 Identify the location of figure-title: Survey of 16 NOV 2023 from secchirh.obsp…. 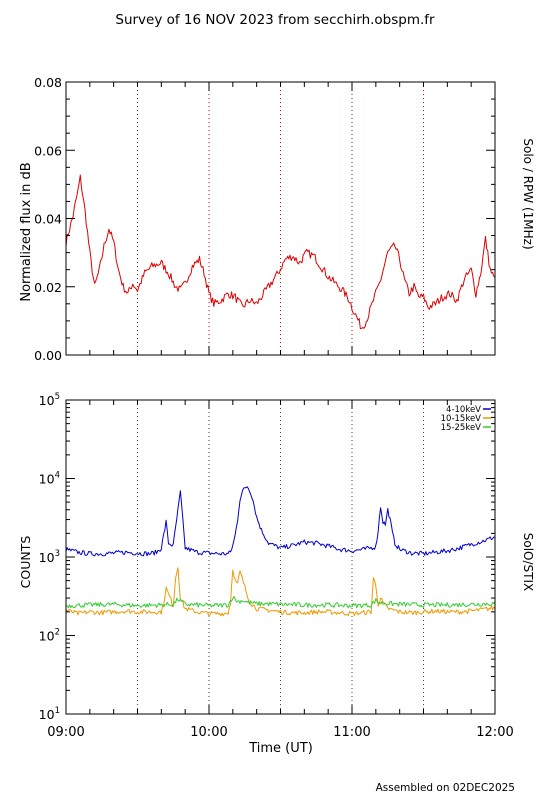
(275, 20).